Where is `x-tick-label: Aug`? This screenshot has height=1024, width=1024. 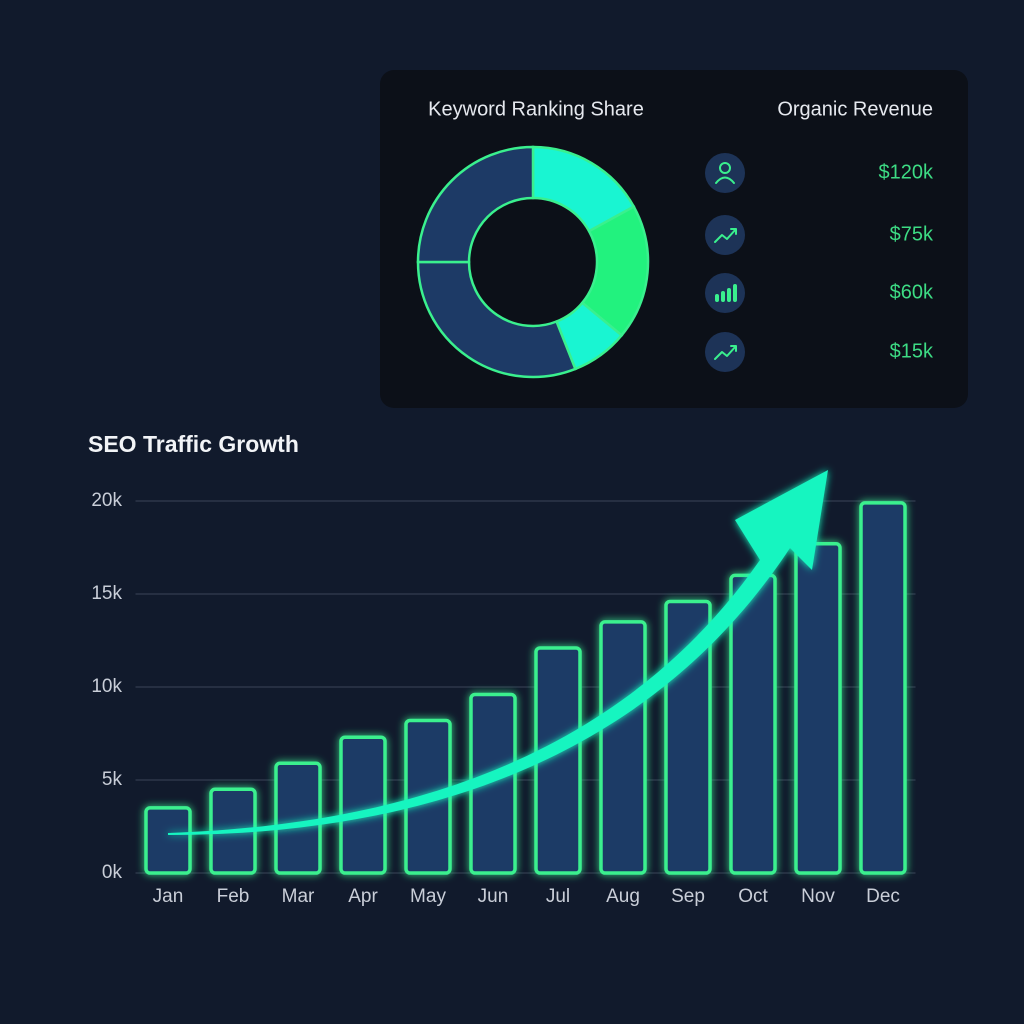
x-tick-label: Aug is located at coordinates (623, 896).